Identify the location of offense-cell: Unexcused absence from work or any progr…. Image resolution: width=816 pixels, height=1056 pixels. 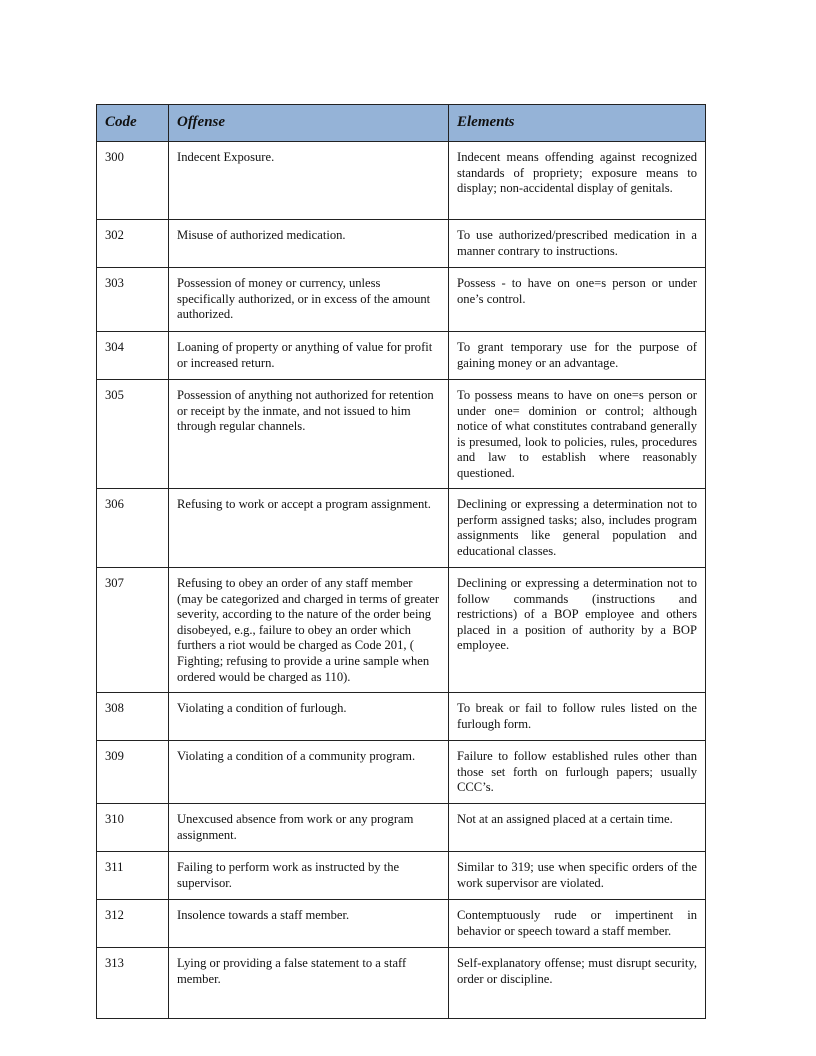
(308, 827).